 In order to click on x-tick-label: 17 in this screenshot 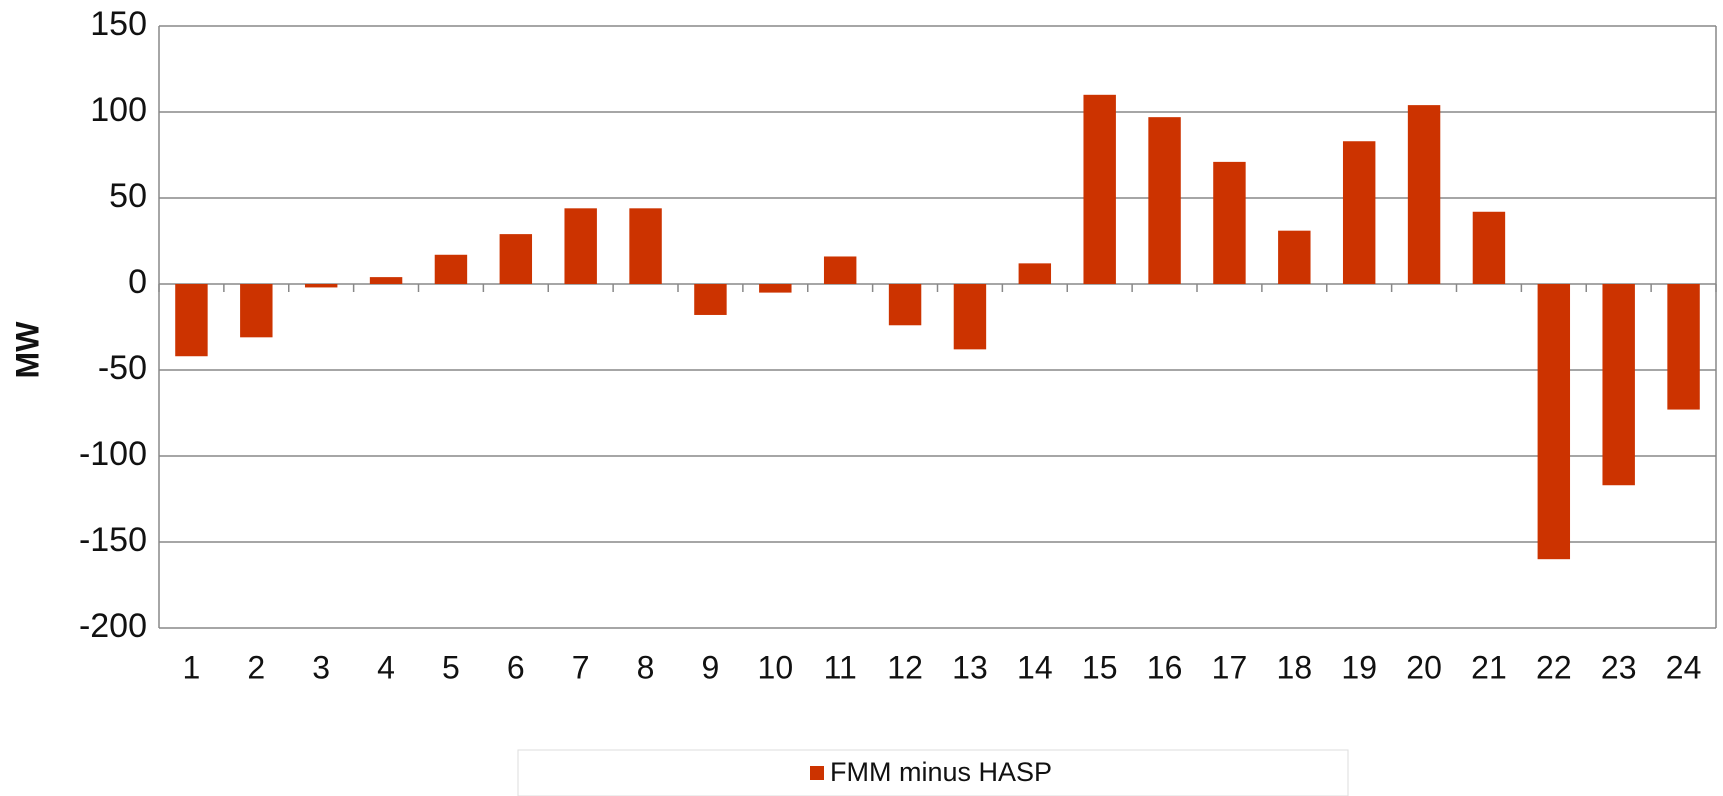, I will do `click(1230, 667)`.